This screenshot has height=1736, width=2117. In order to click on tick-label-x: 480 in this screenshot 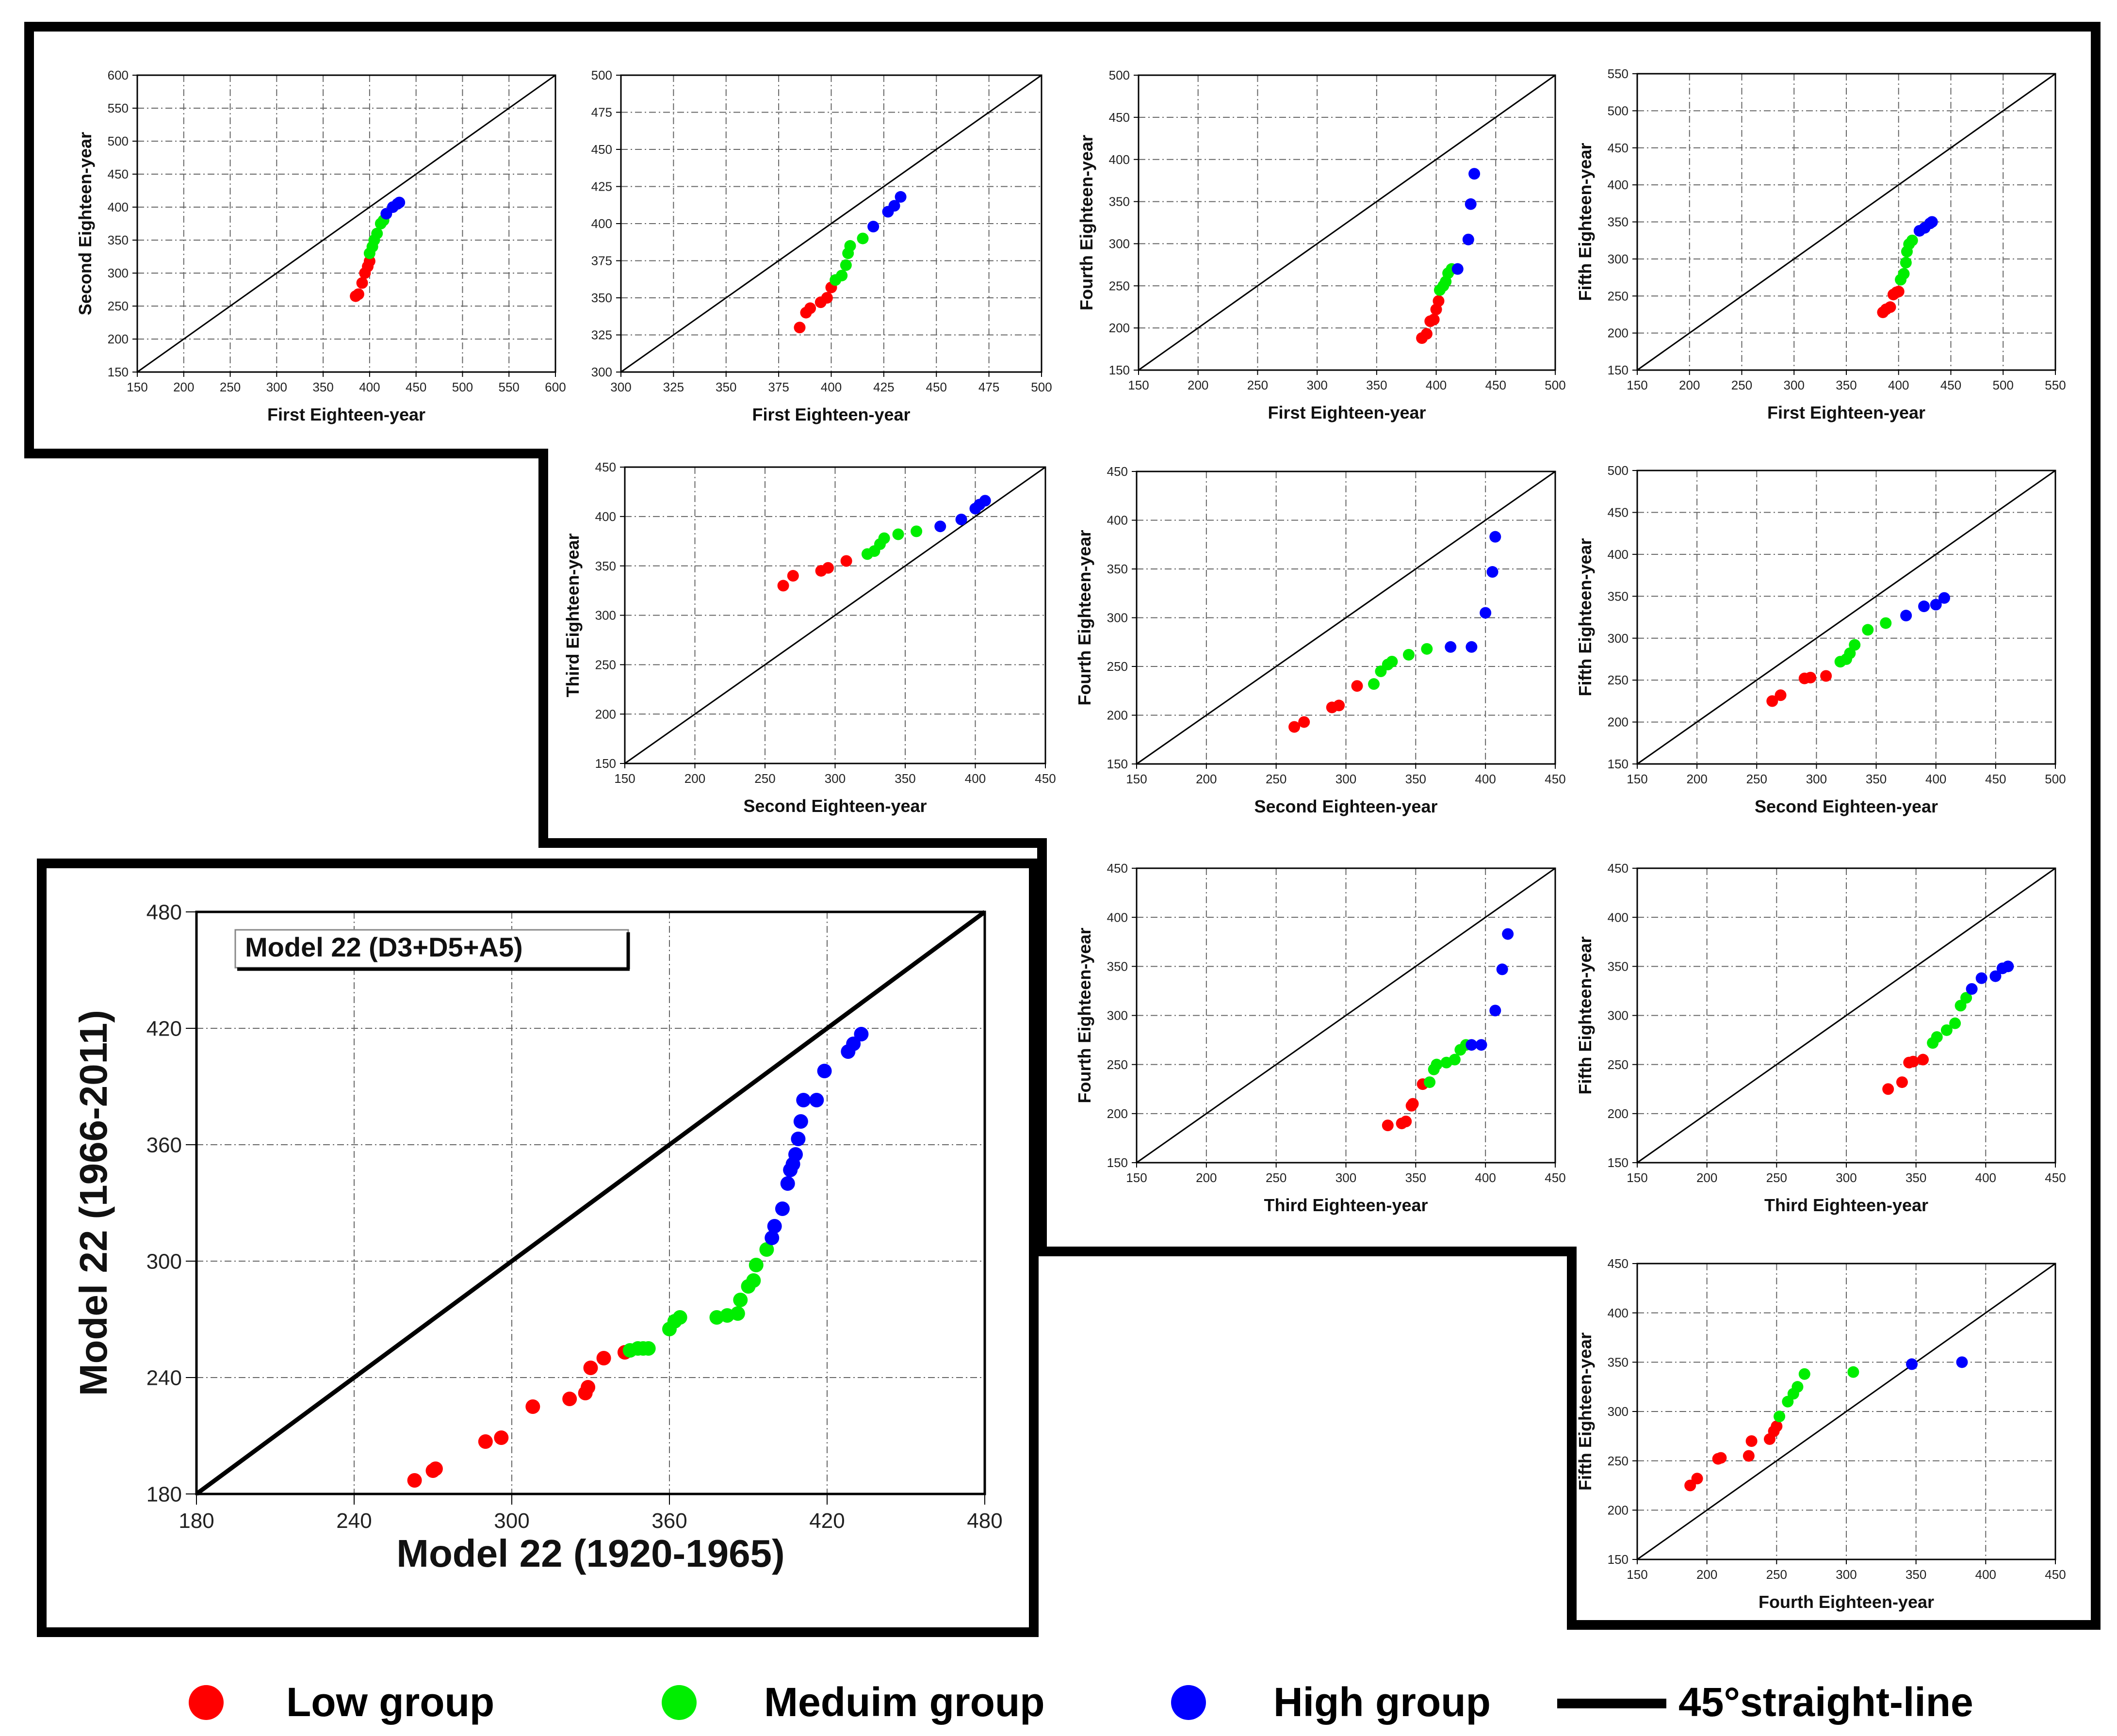, I will do `click(984, 1521)`.